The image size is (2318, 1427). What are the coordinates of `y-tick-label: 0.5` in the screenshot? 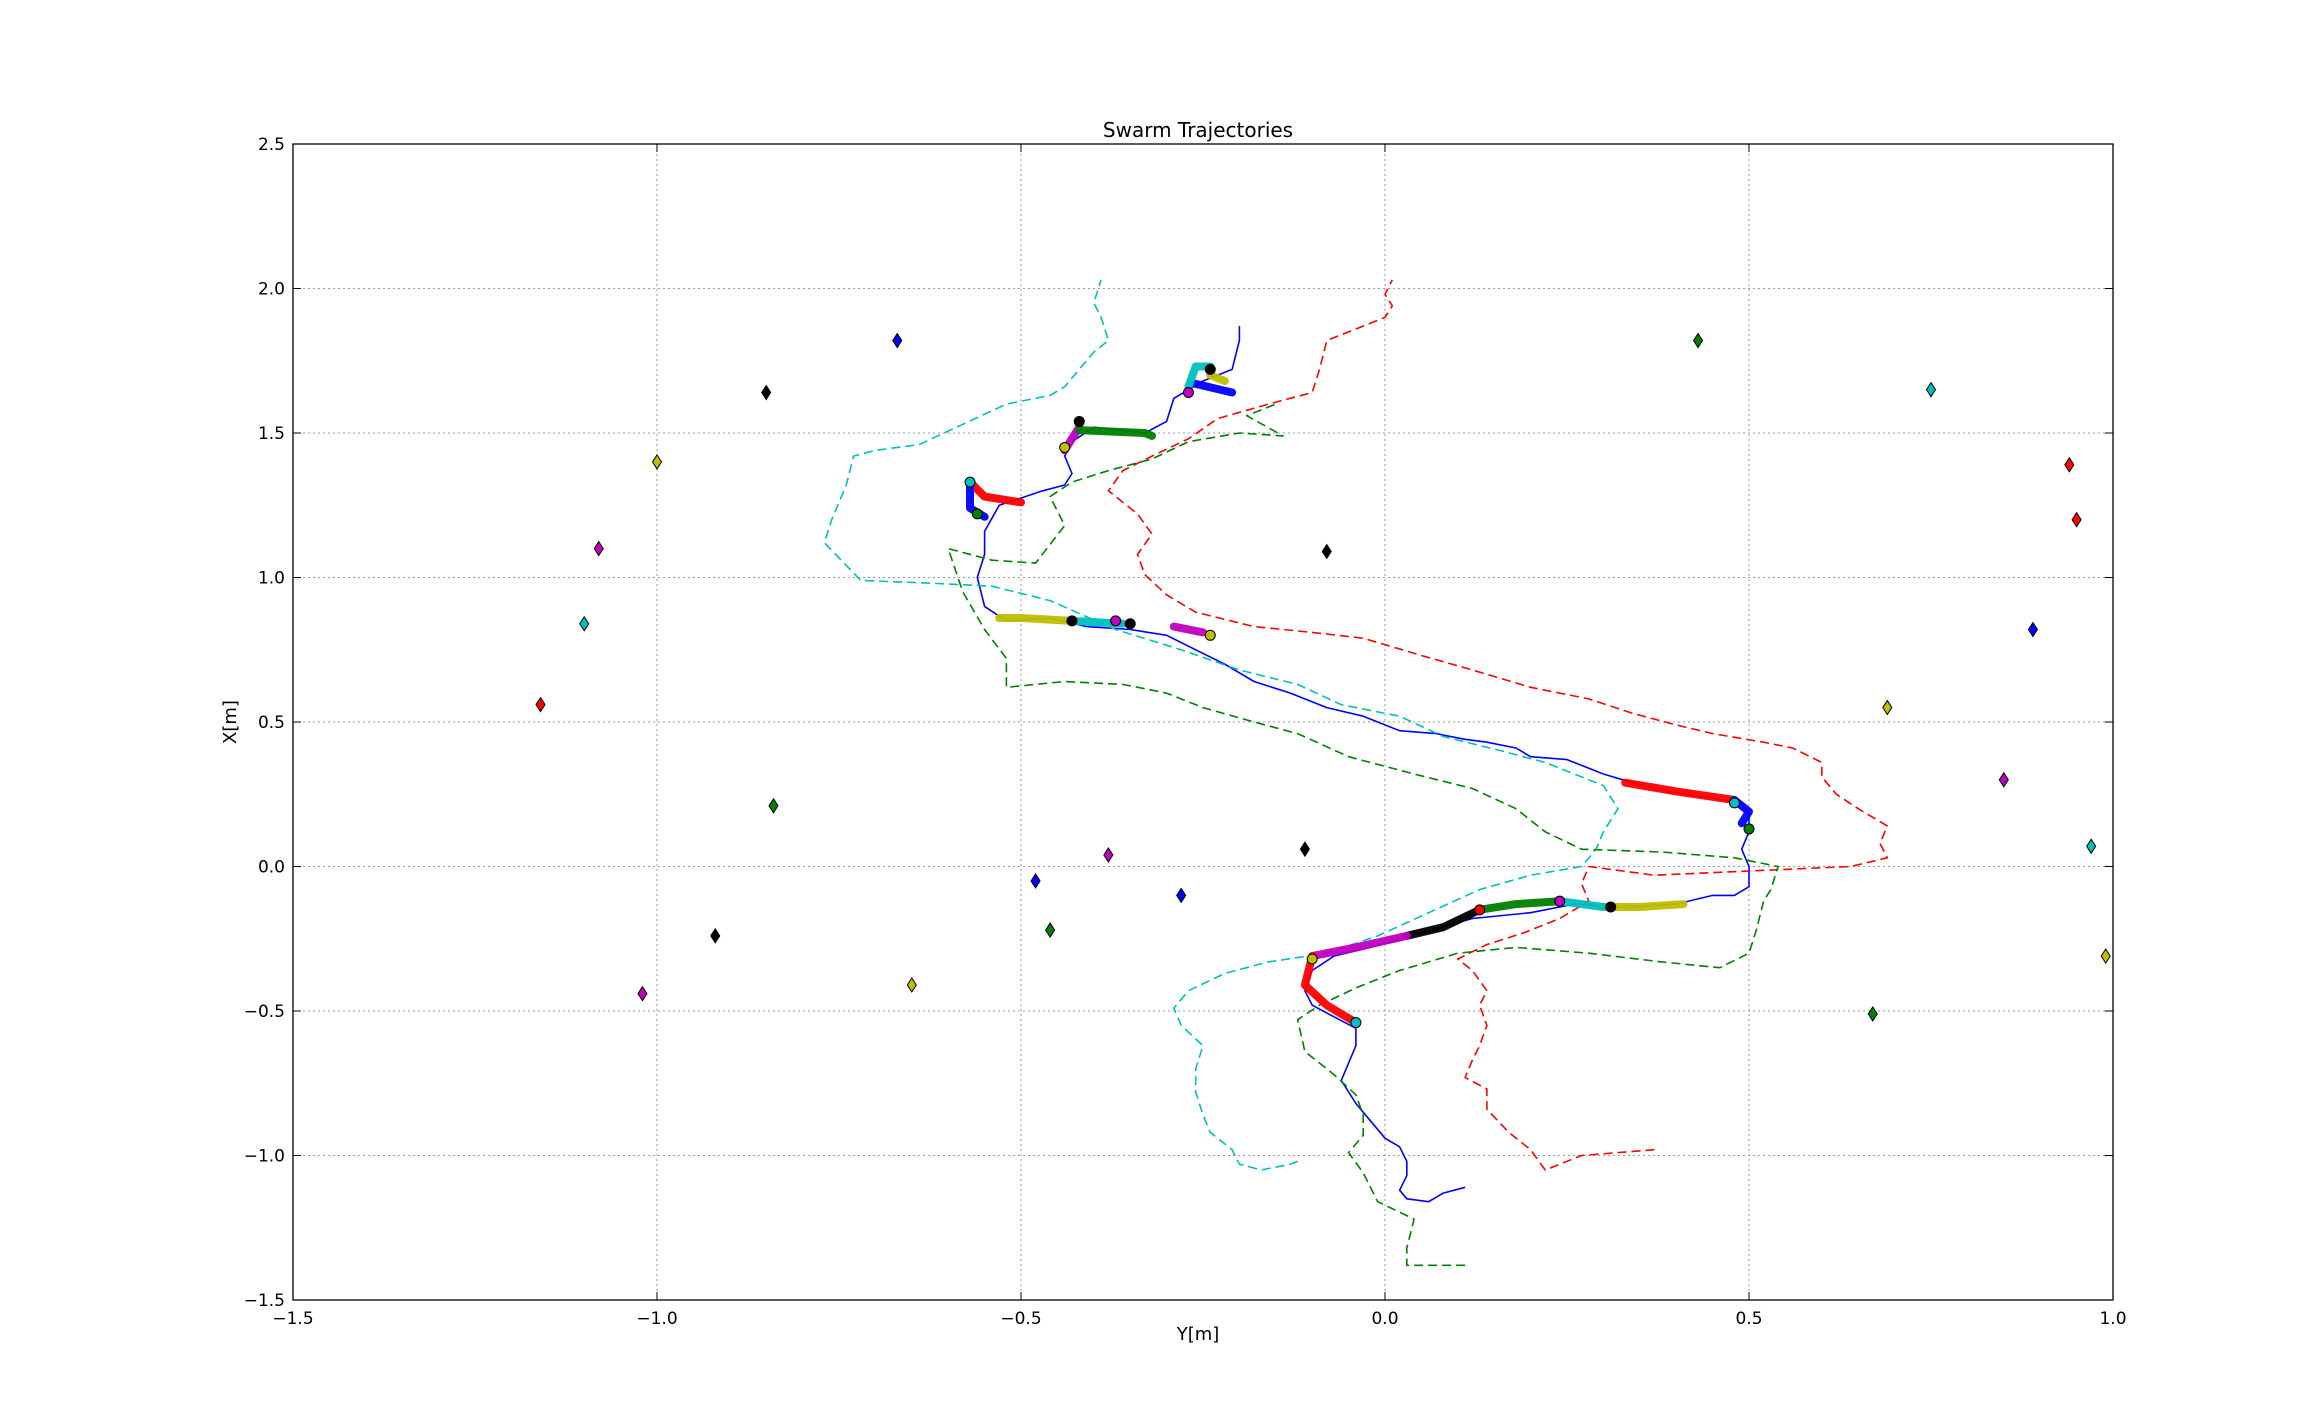 It's located at (271, 723).